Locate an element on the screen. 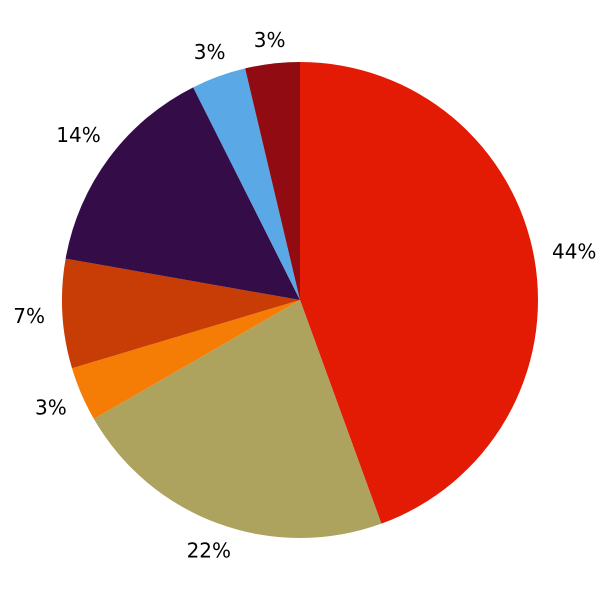 This screenshot has width=600, height=600. pie-slice-orange is located at coordinates (186, 359).